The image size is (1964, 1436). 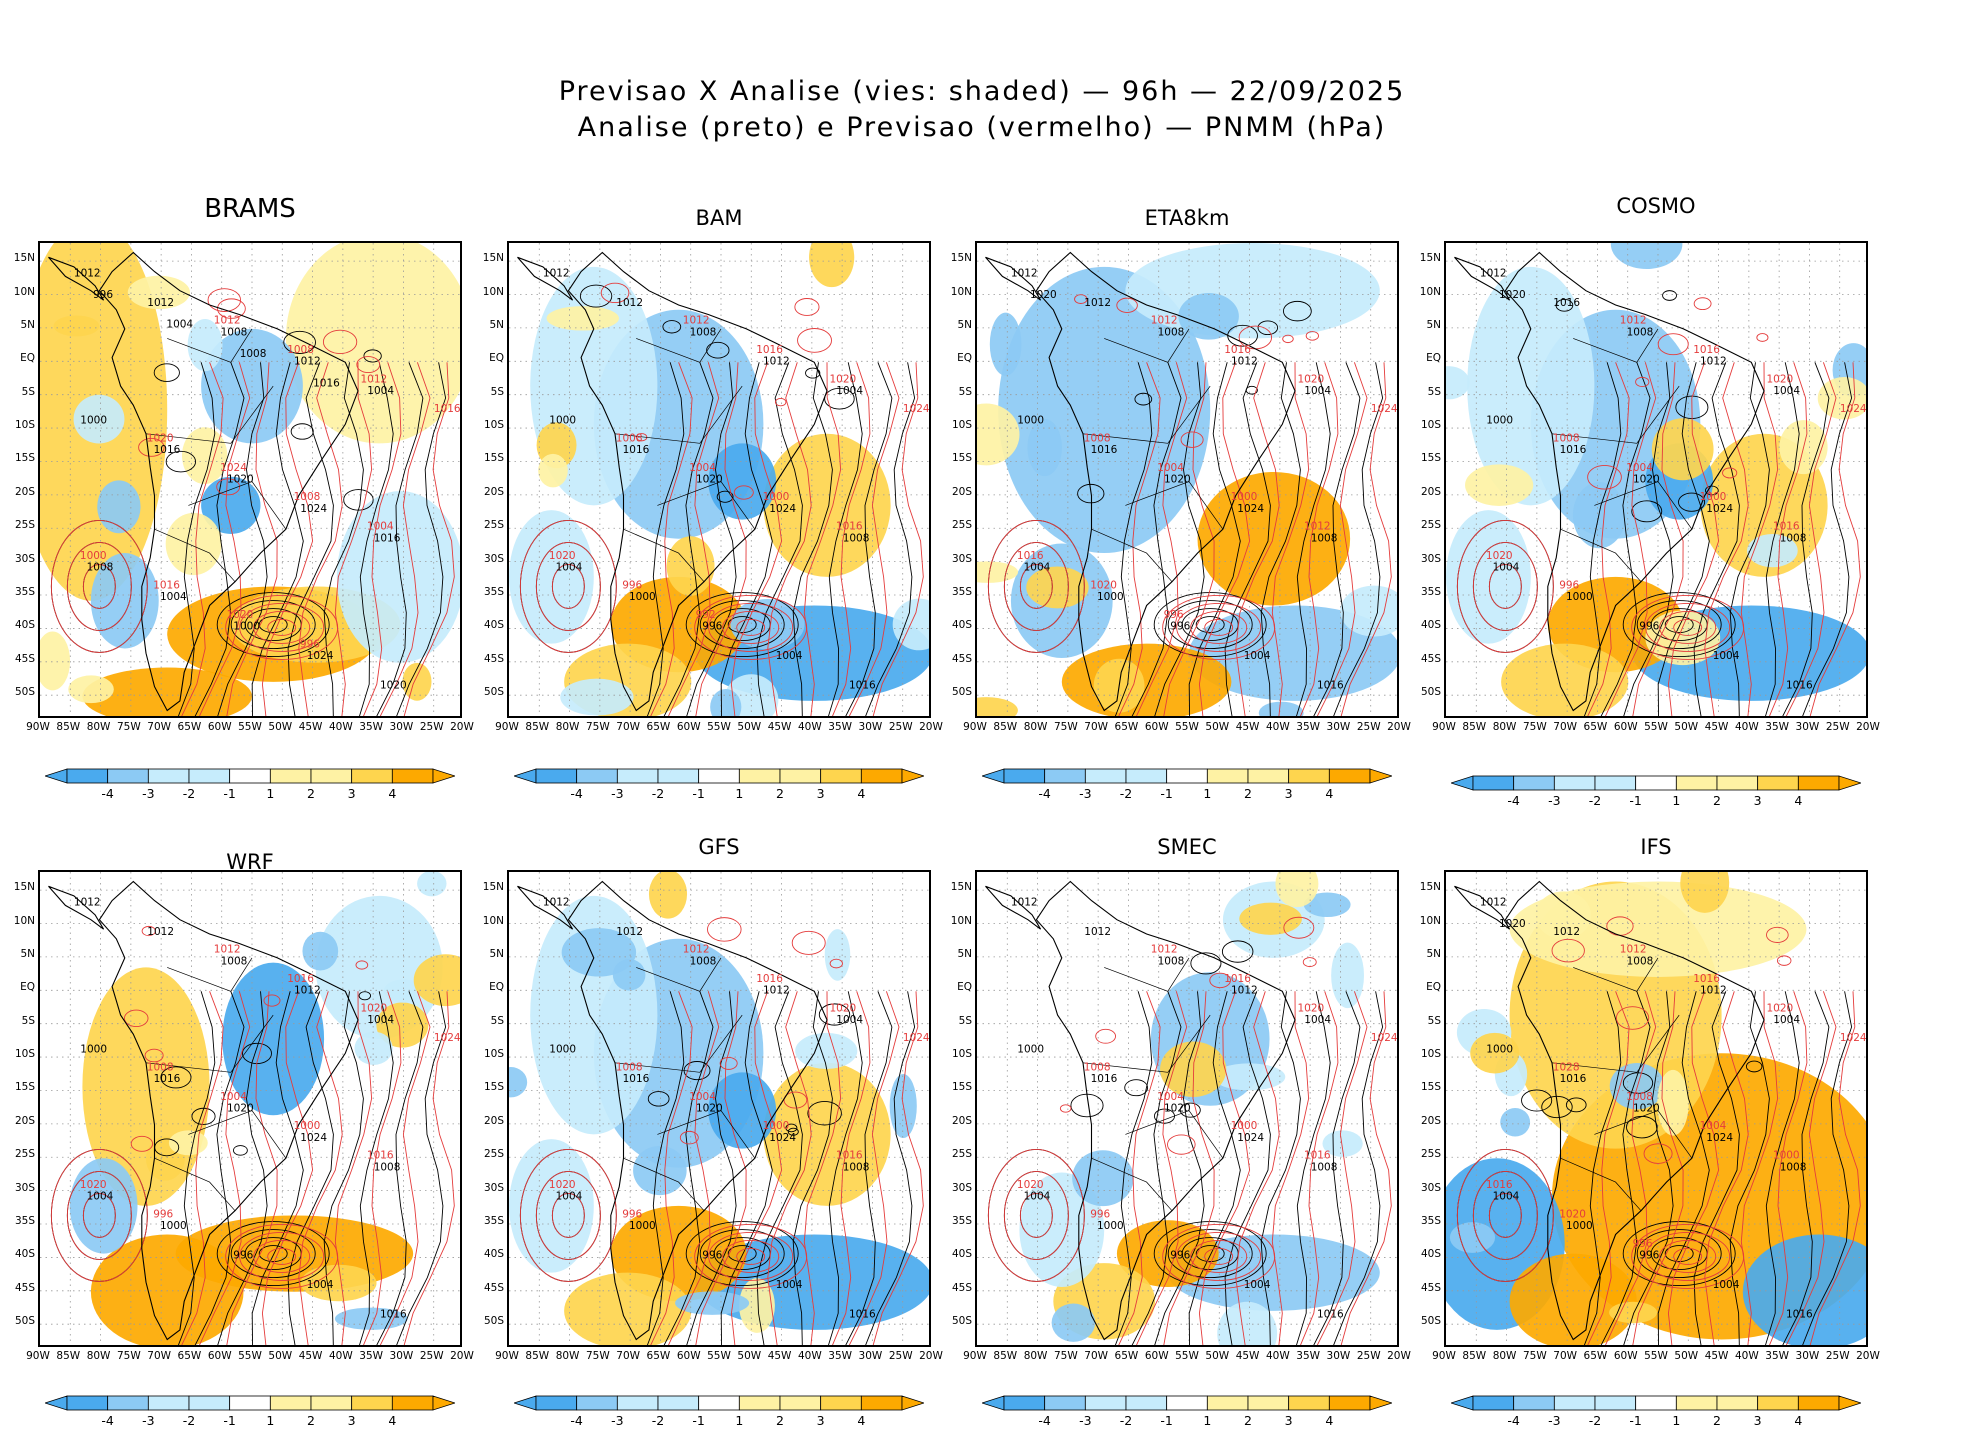 I want to click on longitude-tick-label: 20W, so click(x=1399, y=727).